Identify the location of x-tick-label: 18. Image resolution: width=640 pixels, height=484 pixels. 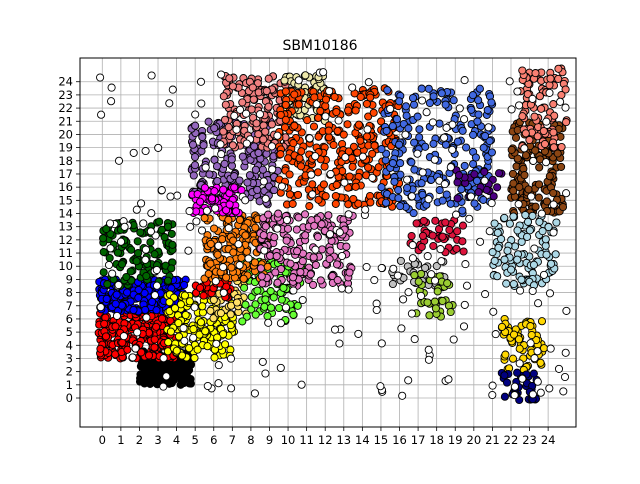
(436, 440).